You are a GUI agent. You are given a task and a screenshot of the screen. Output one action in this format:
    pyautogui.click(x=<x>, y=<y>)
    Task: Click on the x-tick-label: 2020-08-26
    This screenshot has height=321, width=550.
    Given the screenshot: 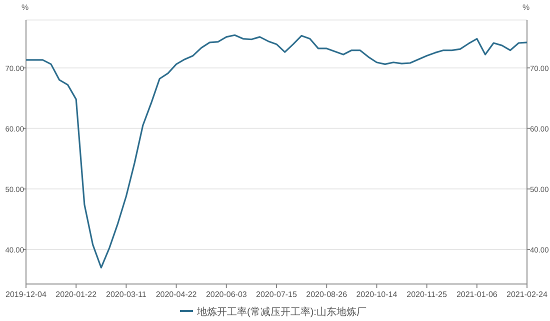 What is the action you would take?
    pyautogui.click(x=327, y=294)
    